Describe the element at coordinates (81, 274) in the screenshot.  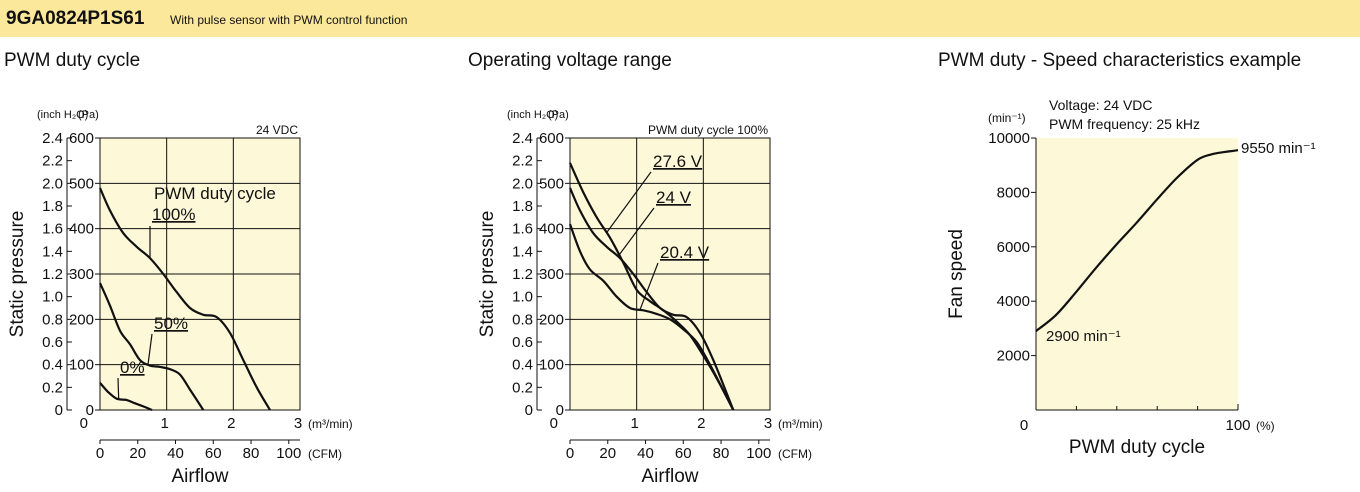
I see `c0-y-tick-pa: 300` at that location.